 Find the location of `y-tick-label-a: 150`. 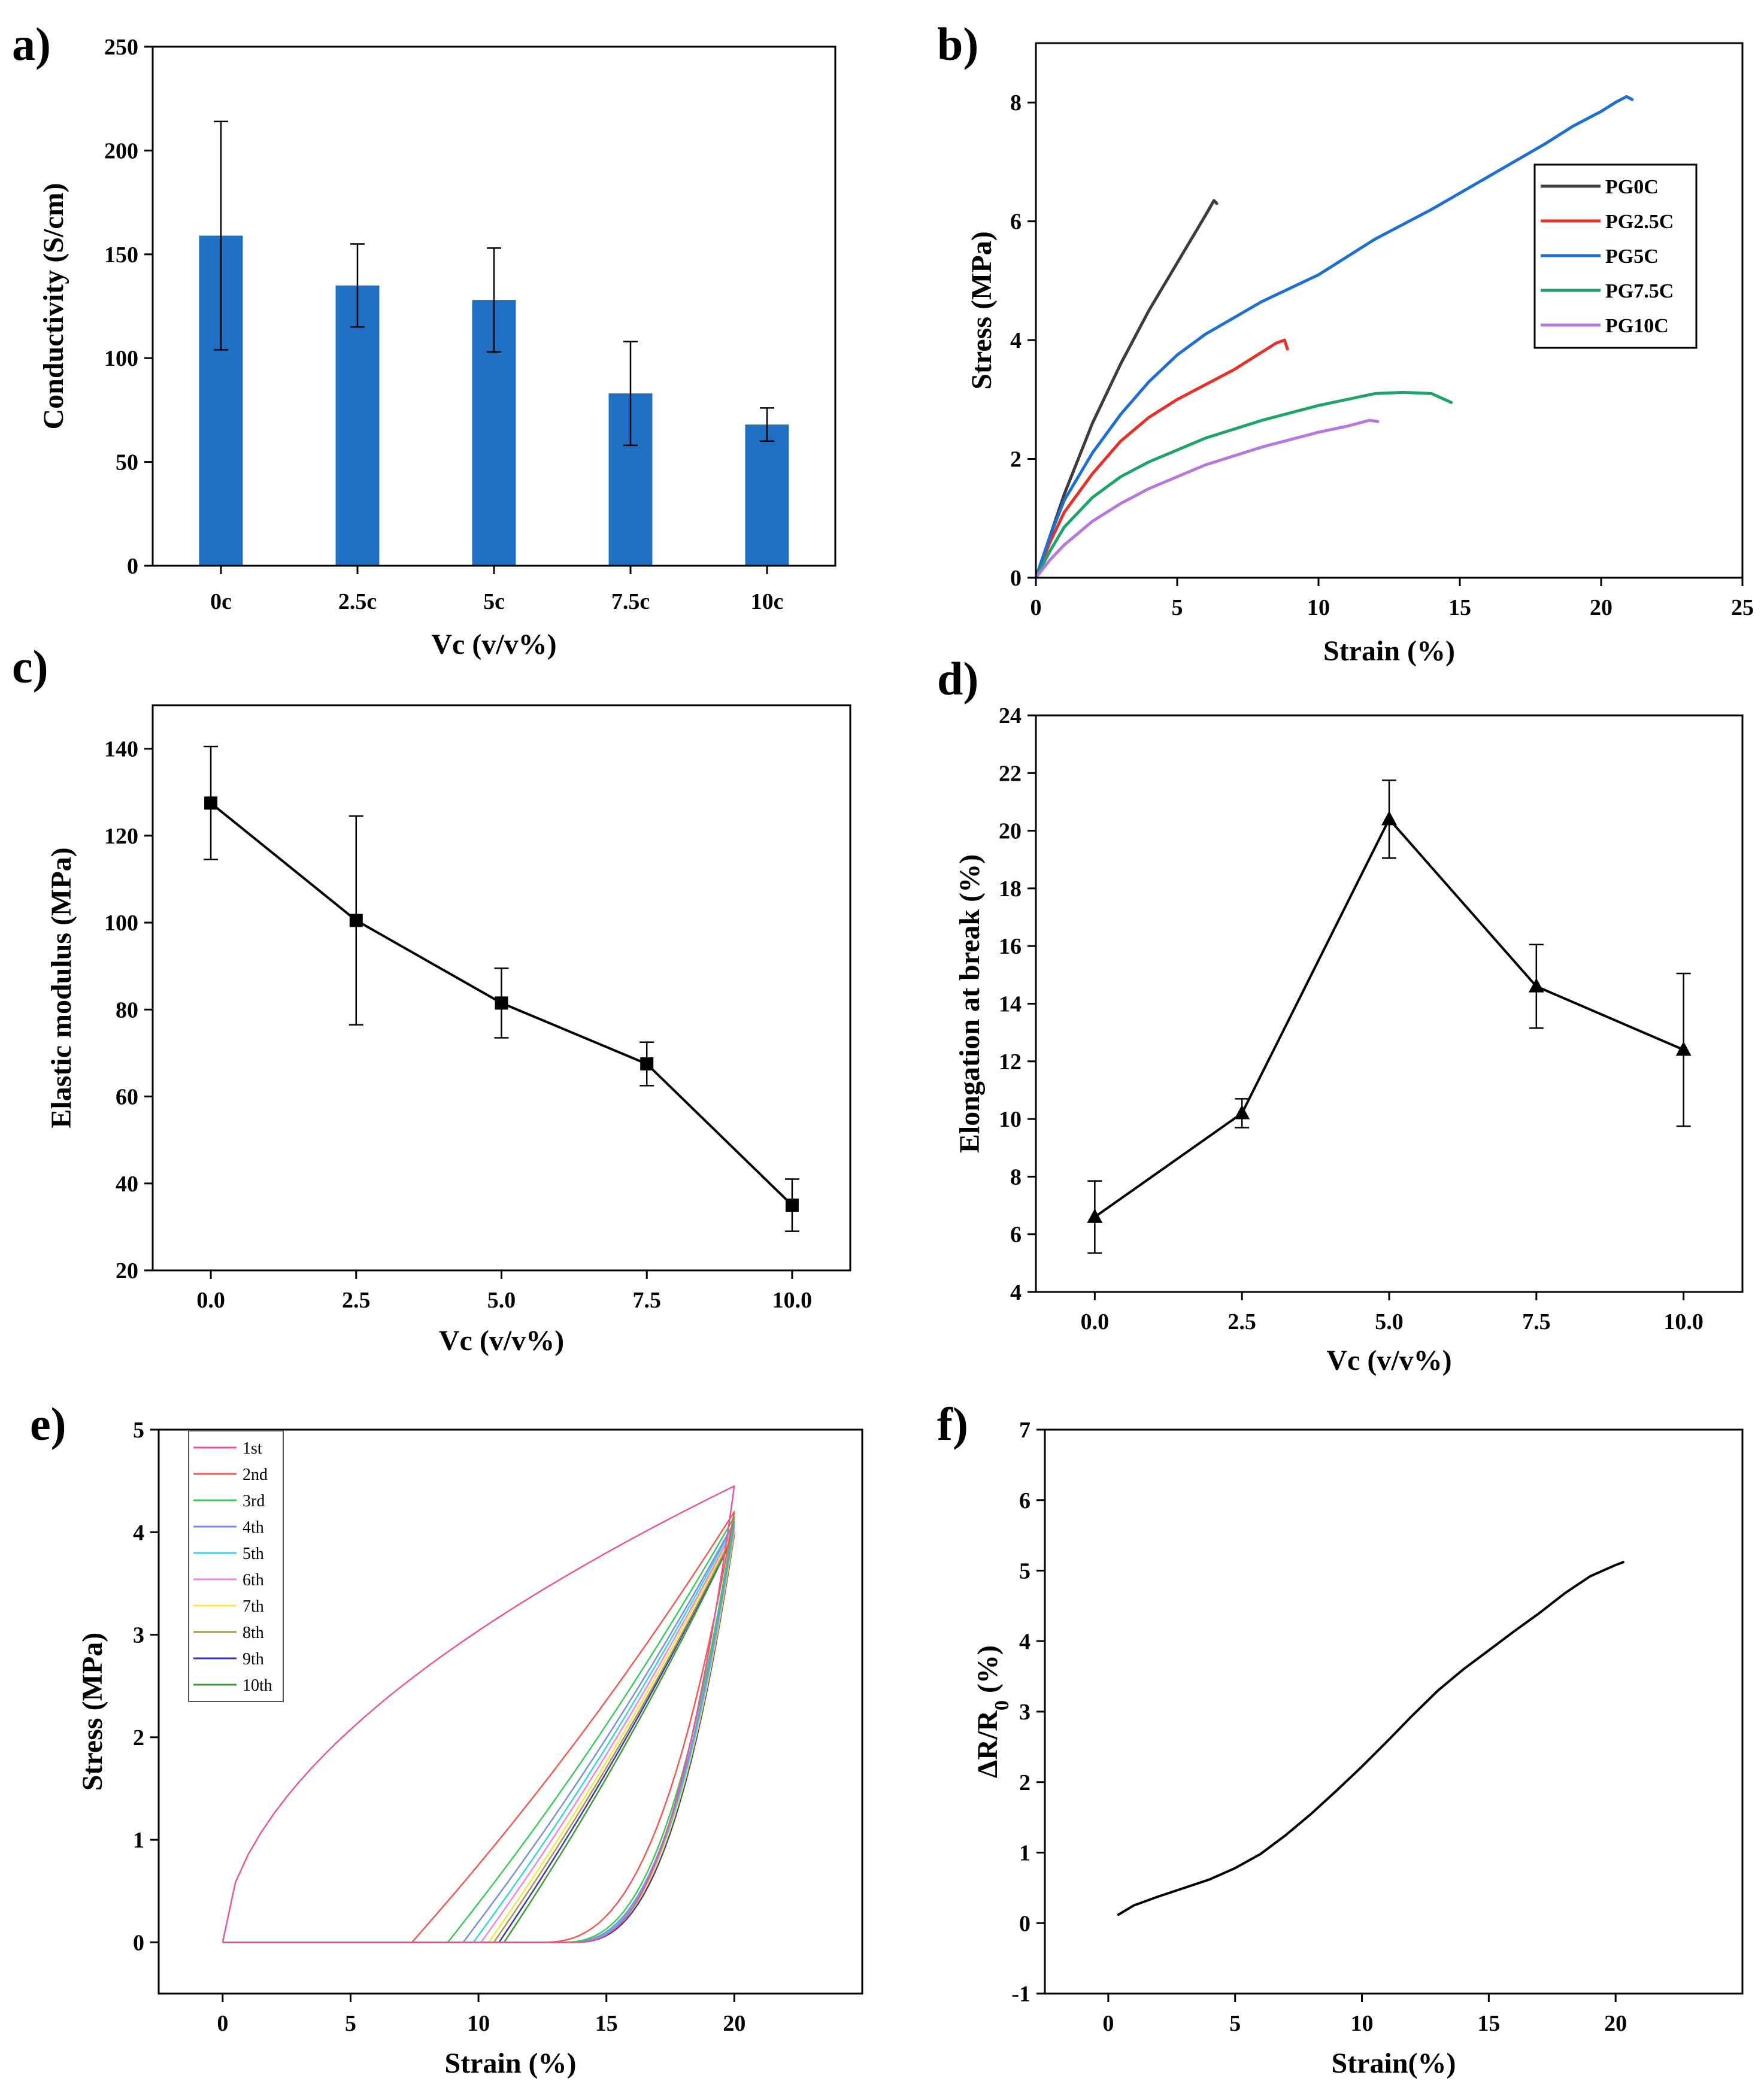

y-tick-label-a: 150 is located at coordinates (121, 255).